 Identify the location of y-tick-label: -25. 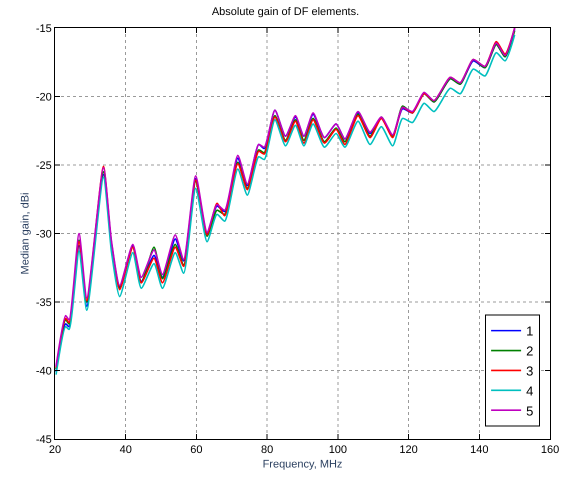
(44, 166).